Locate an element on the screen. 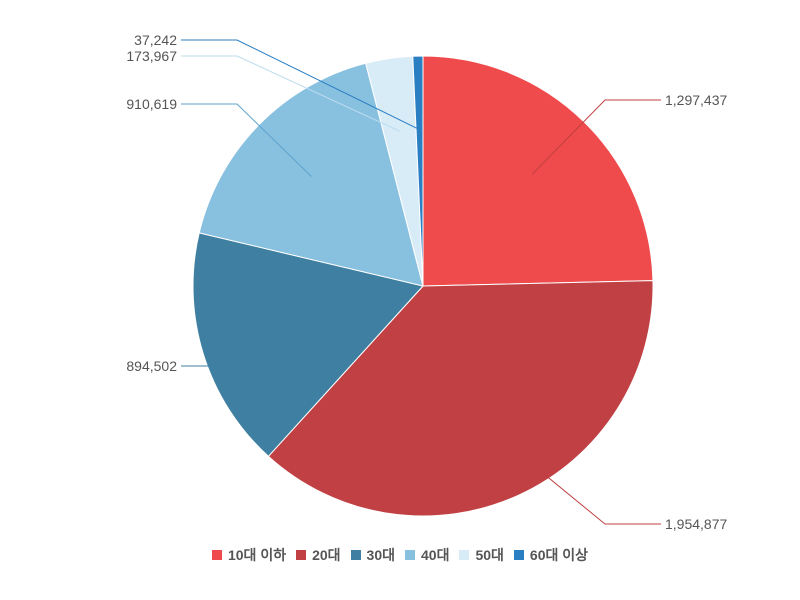 This screenshot has height=600, width=800. legend-label: 10대 이하 is located at coordinates (257, 555).